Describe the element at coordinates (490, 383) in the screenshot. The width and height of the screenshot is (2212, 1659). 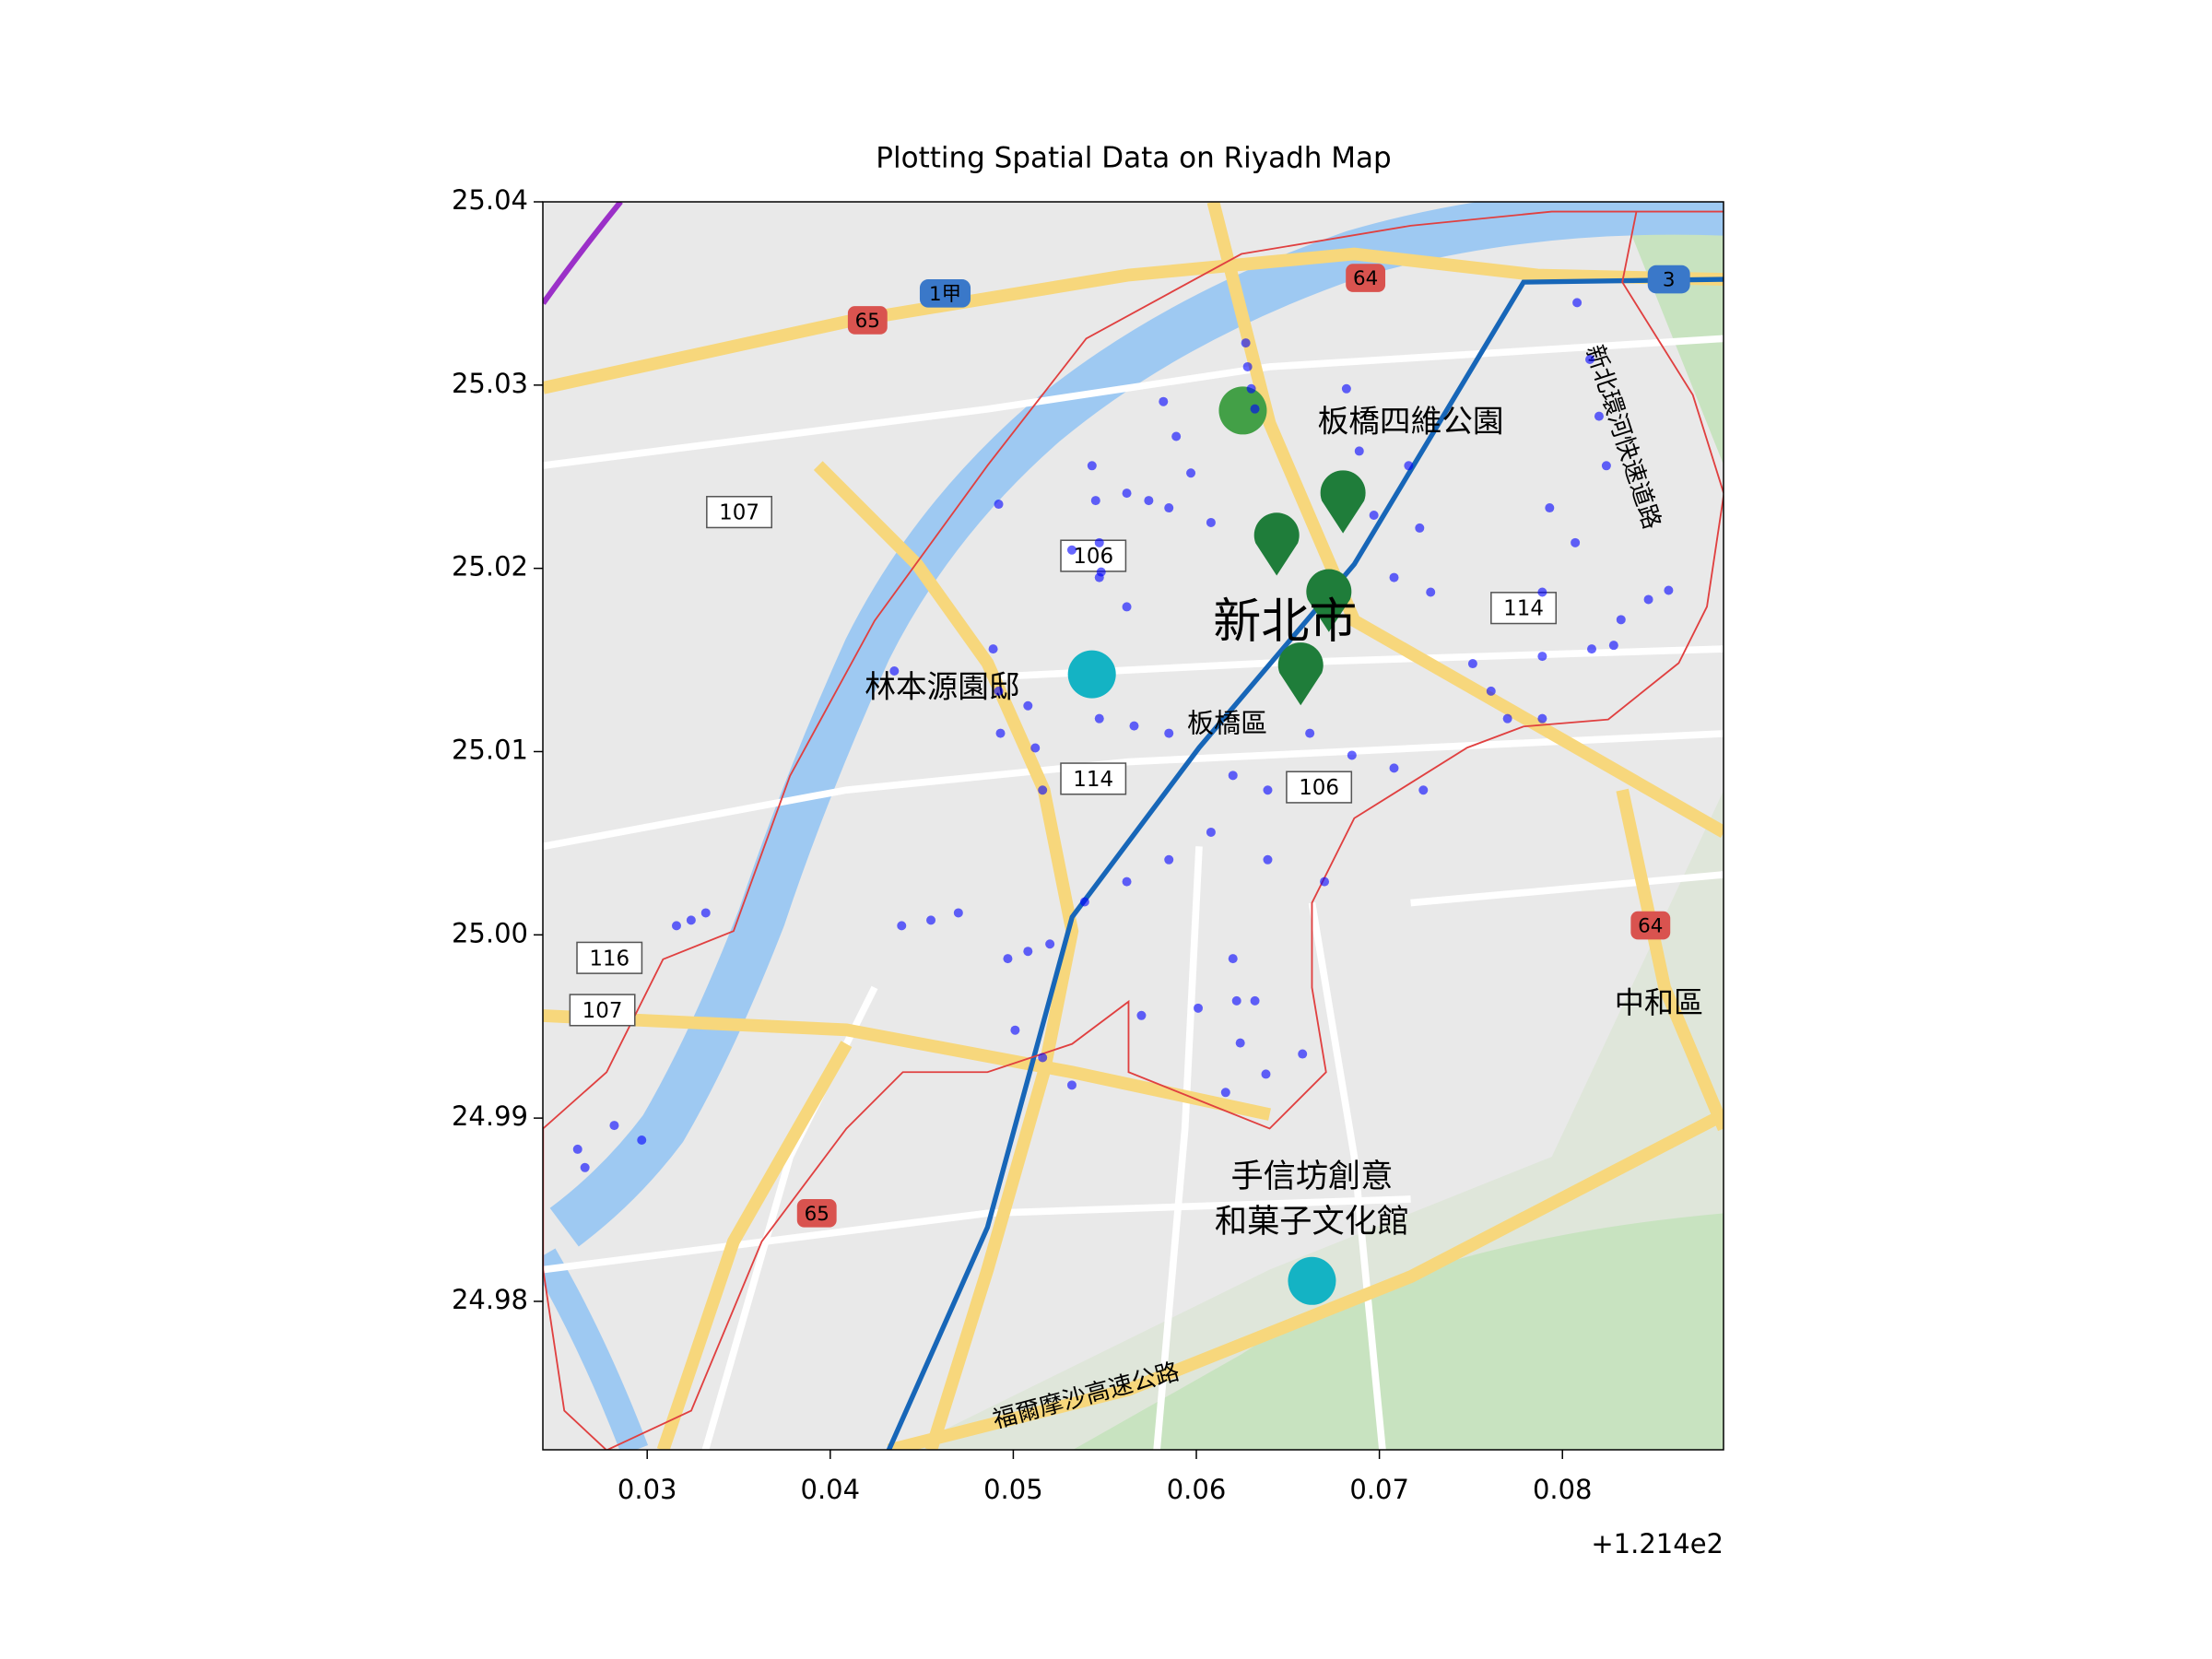
I see `y-tick-label: 25.03` at that location.